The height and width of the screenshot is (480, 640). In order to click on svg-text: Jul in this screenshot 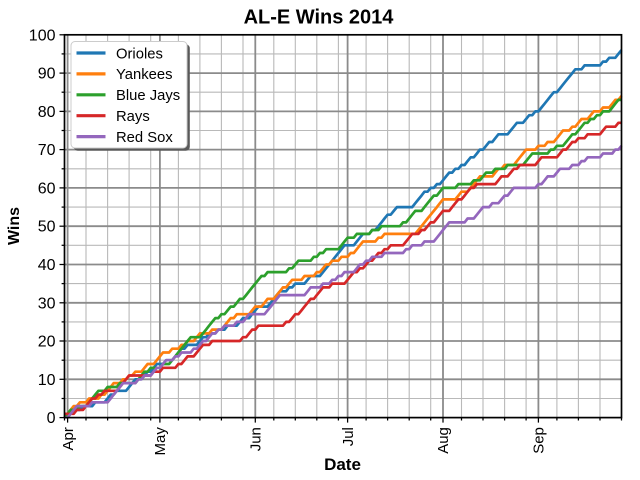, I will do `click(348, 436)`.